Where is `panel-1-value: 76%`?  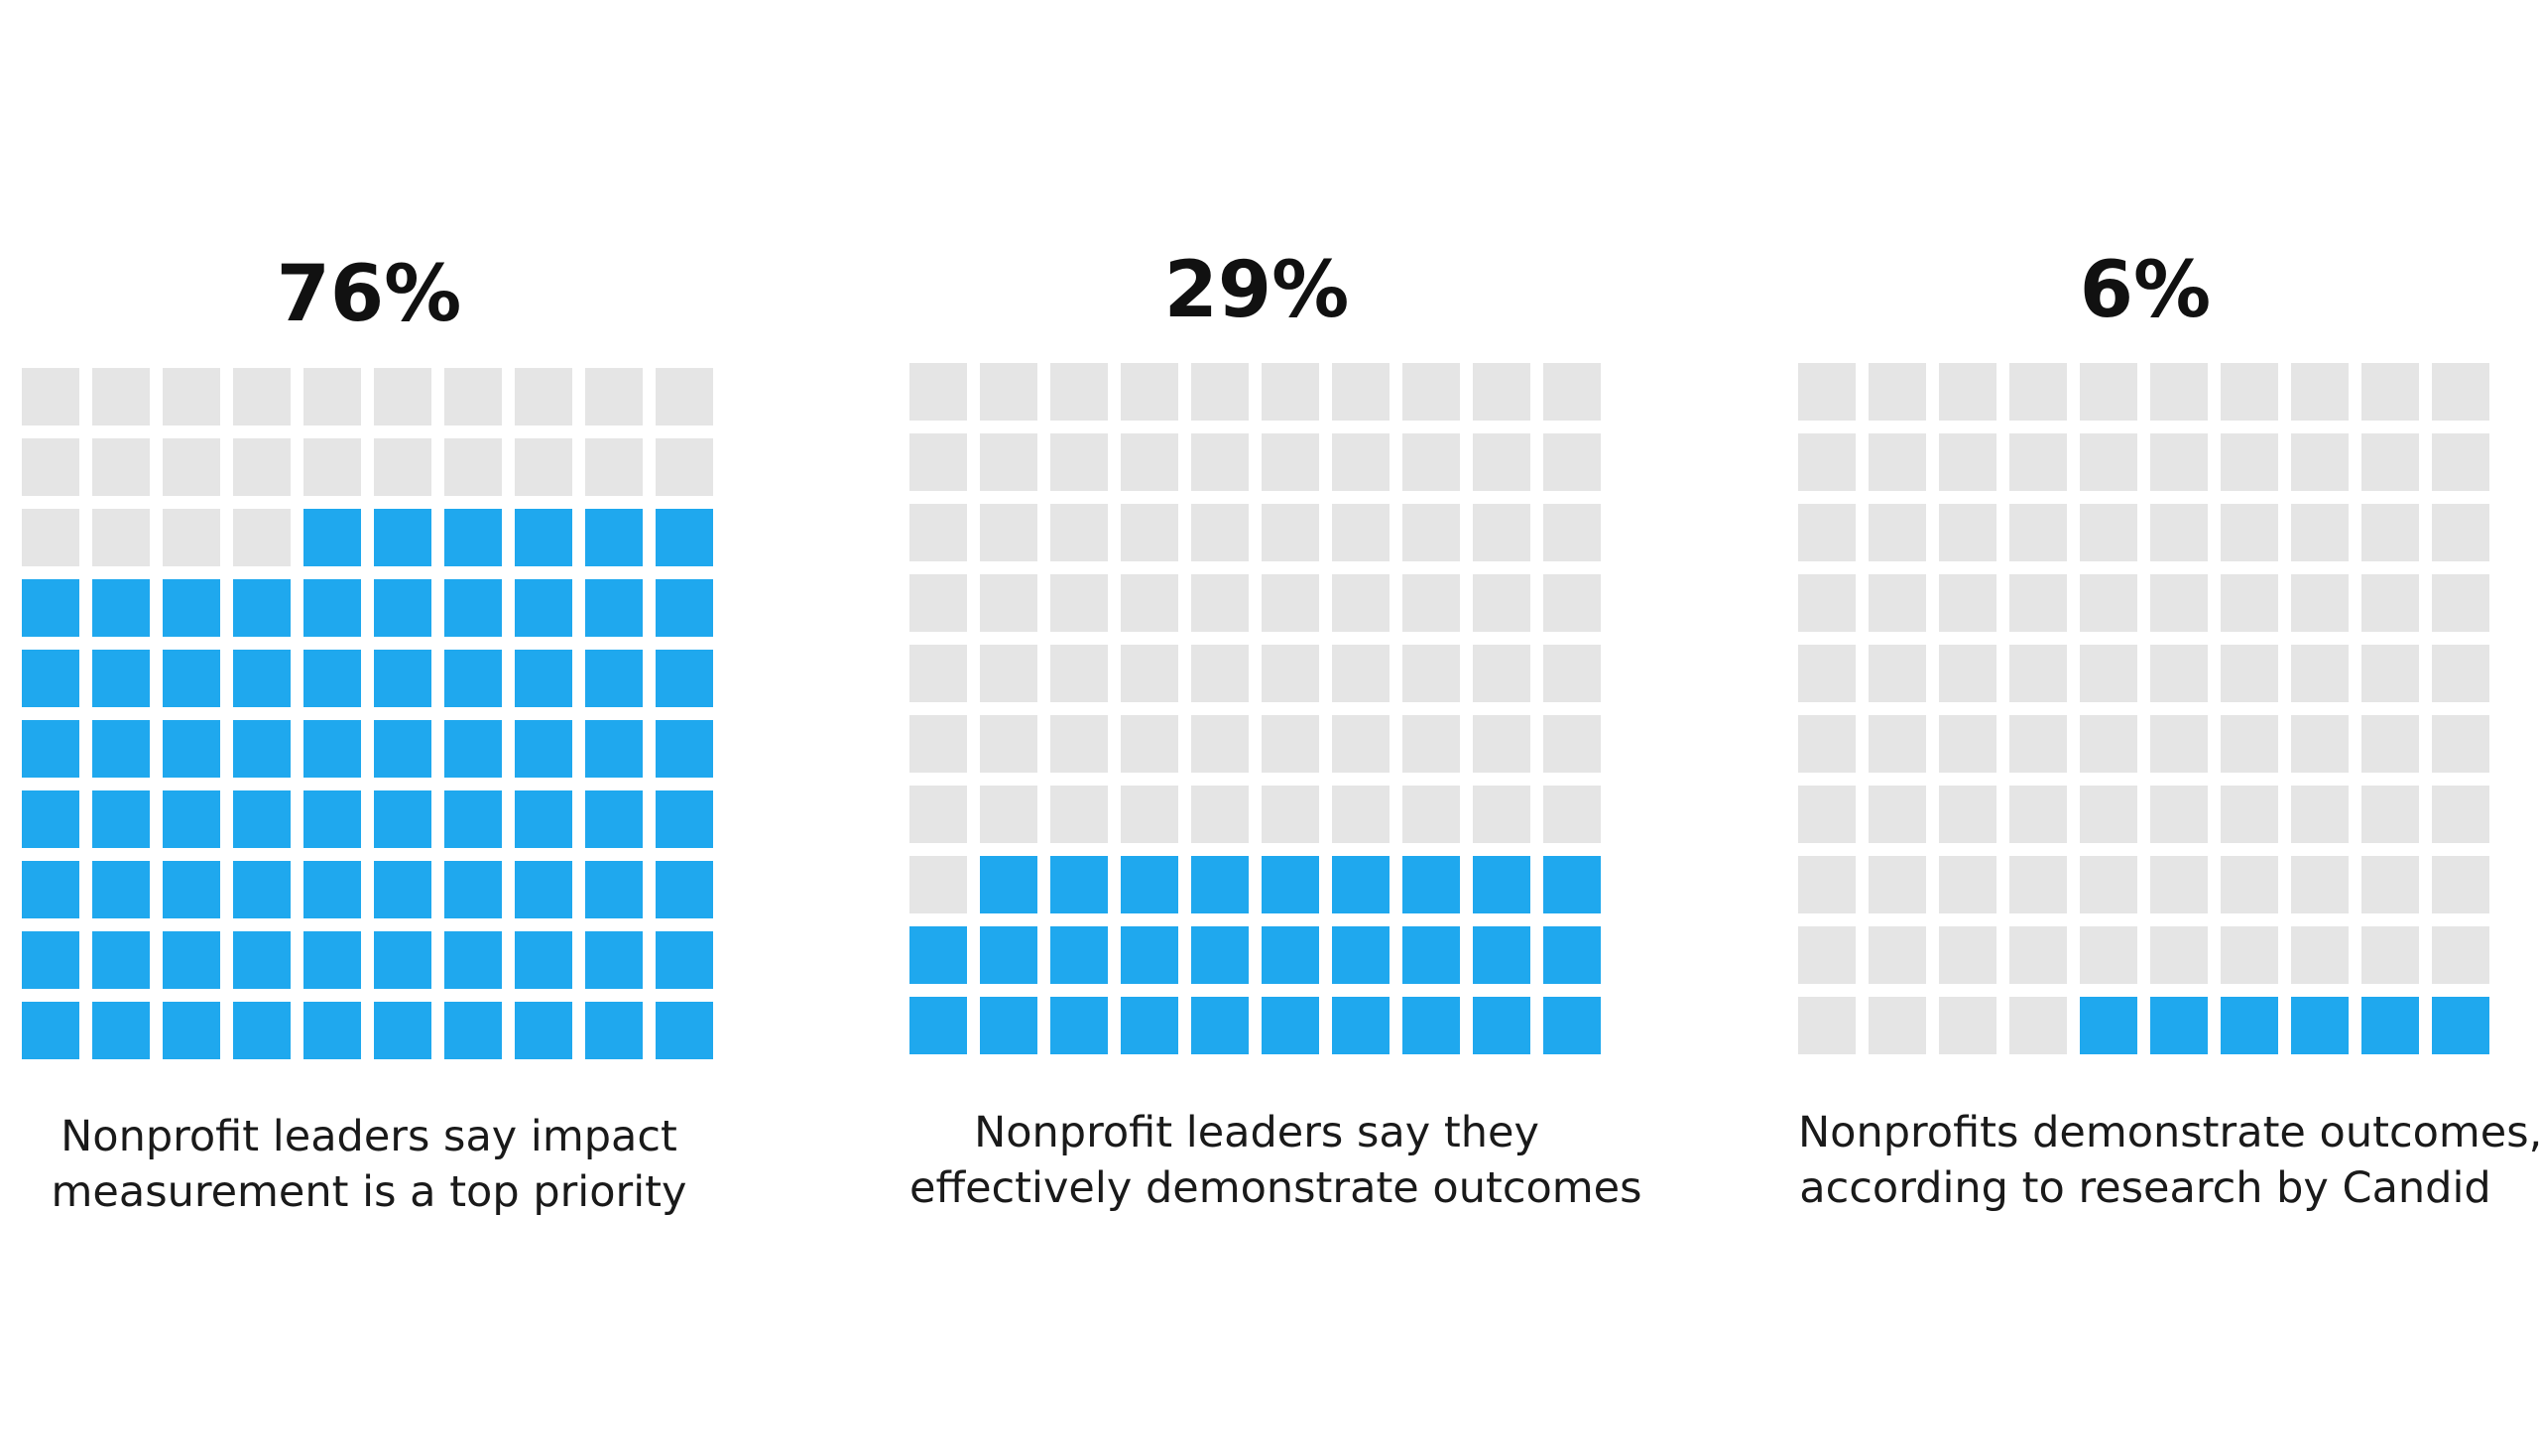 panel-1-value: 76% is located at coordinates (369, 294).